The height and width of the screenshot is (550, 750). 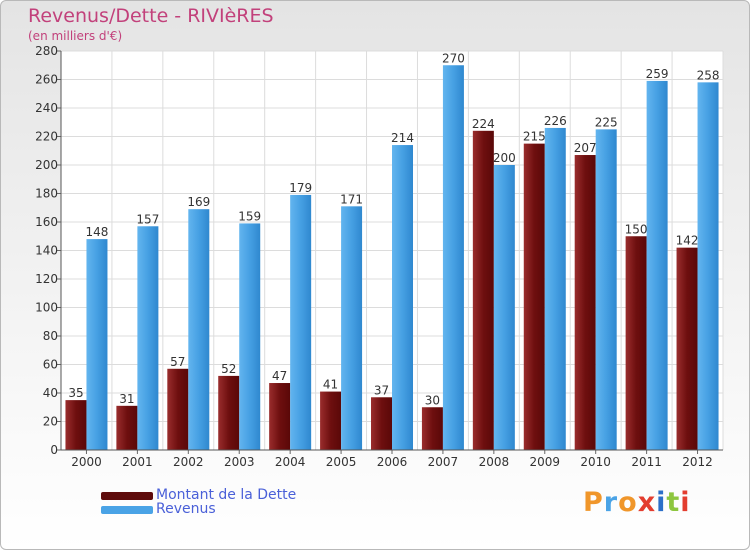 I want to click on data-label-revenus: 259, so click(x=657, y=74).